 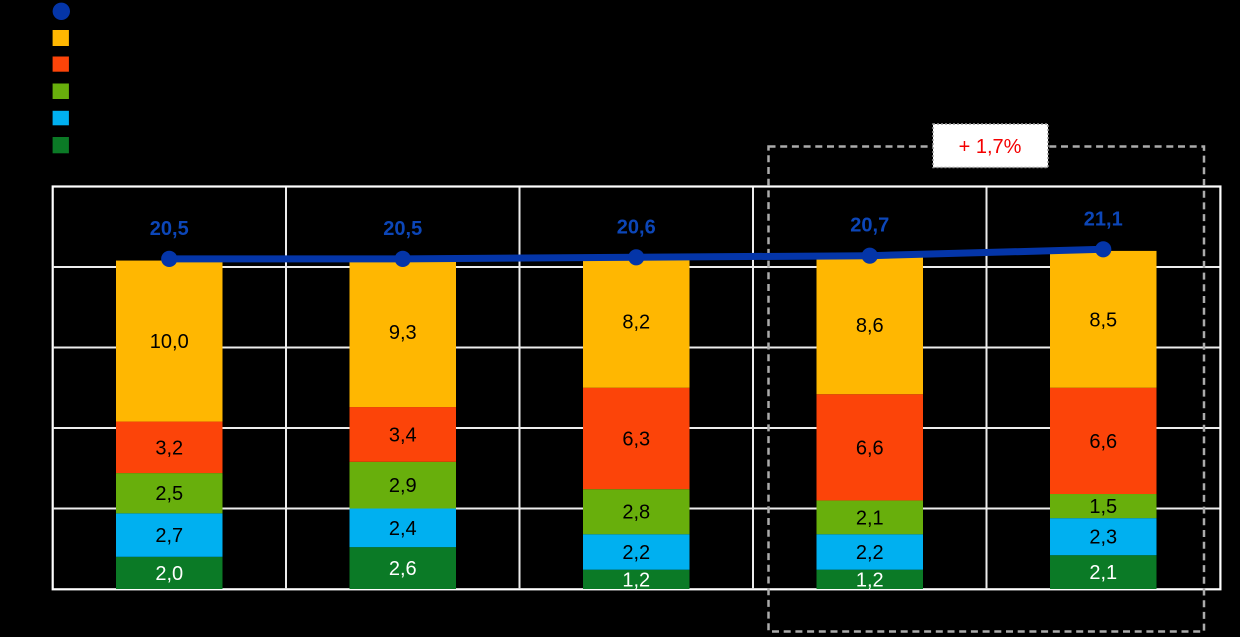 What do you see at coordinates (169, 536) in the screenshot?
I see `svg-text: 2,7` at bounding box center [169, 536].